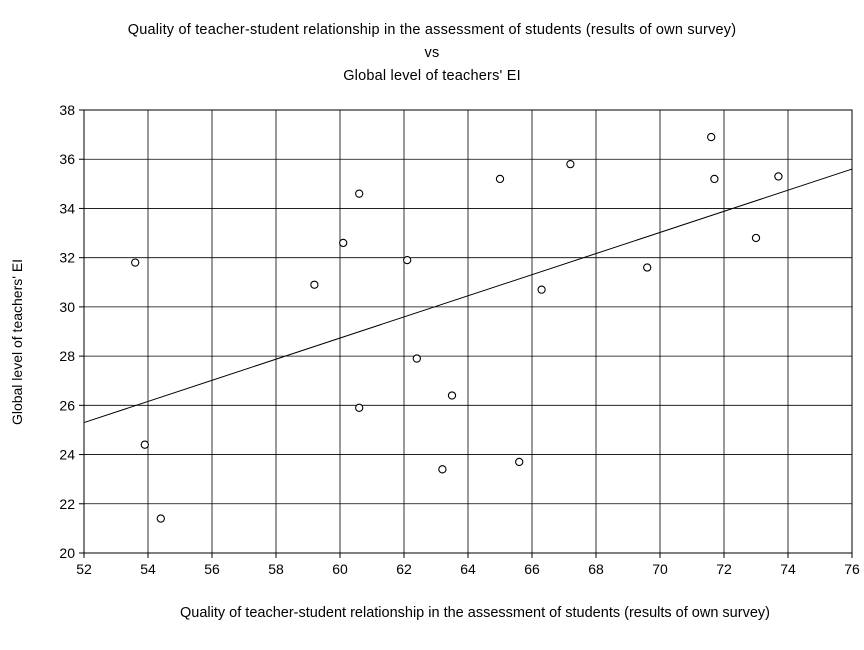  Describe the element at coordinates (67, 405) in the screenshot. I see `y-tick-label: 26` at that location.